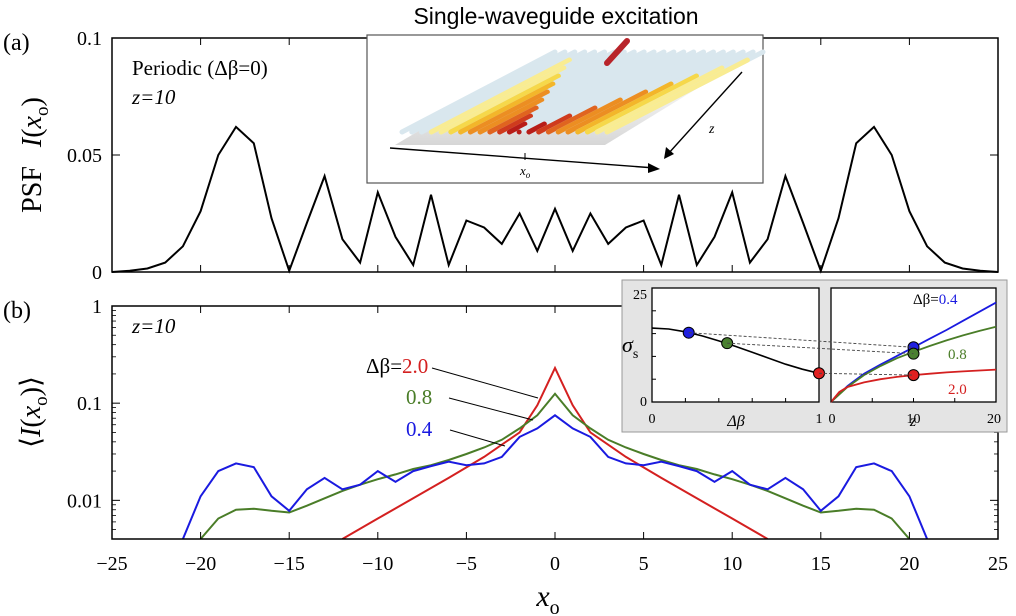 The image size is (1016, 616). I want to click on panel-a-ylabel-x: x, so click(32, 122).